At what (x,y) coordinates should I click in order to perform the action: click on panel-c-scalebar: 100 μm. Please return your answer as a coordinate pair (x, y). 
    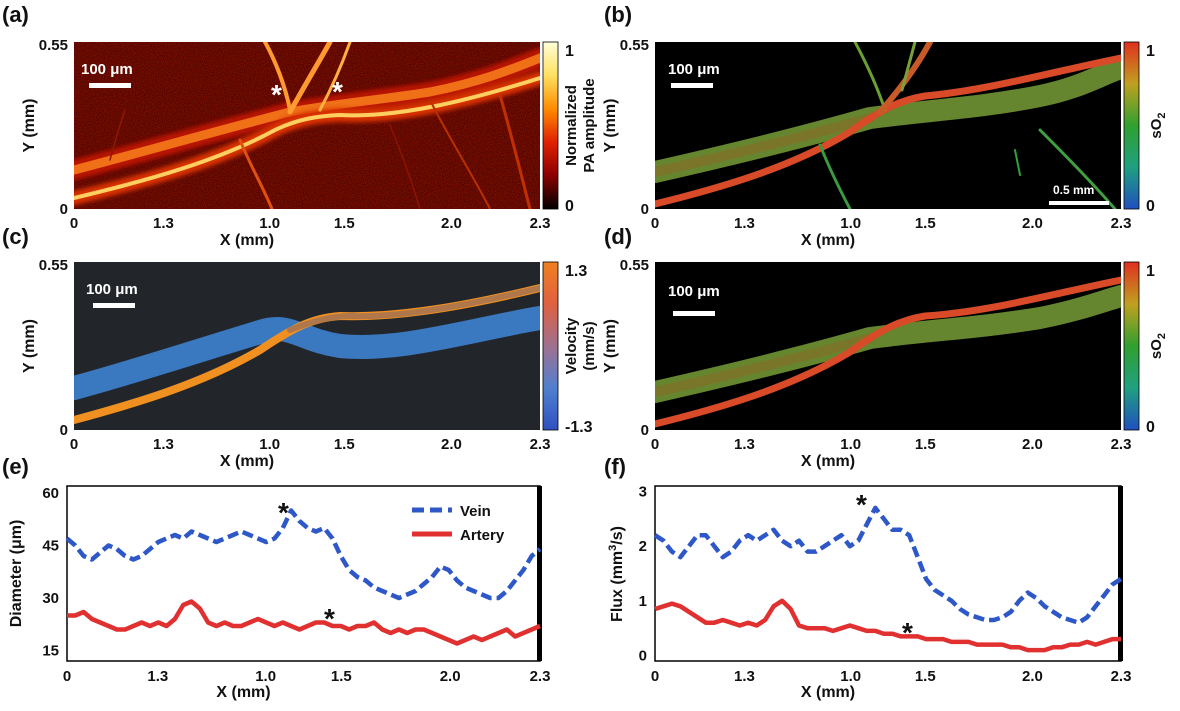
    Looking at the image, I should click on (112, 294).